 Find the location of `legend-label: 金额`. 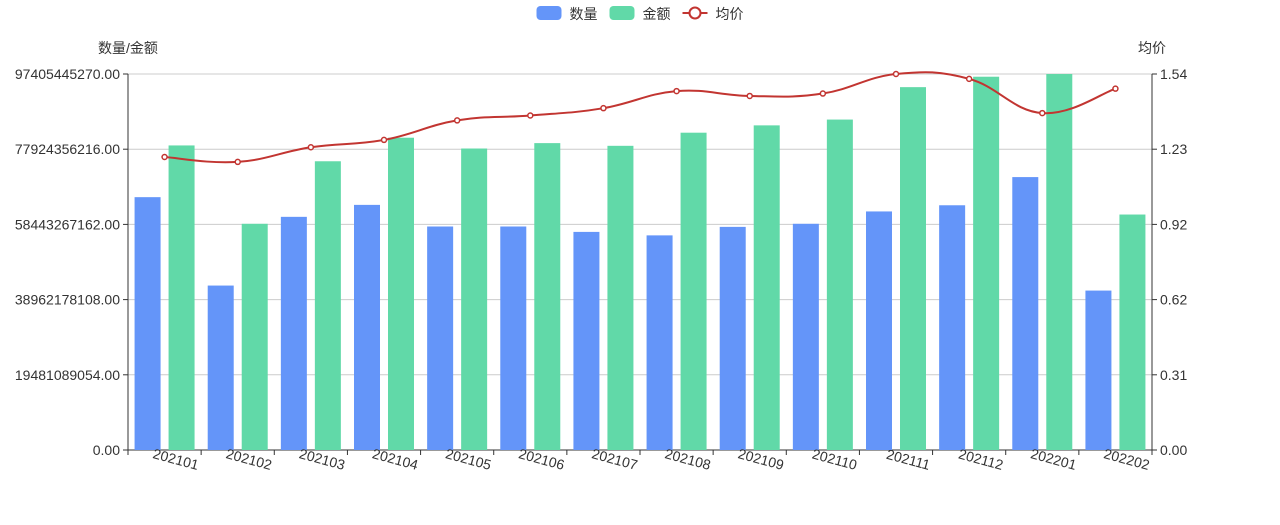

legend-label: 金额 is located at coordinates (657, 14).